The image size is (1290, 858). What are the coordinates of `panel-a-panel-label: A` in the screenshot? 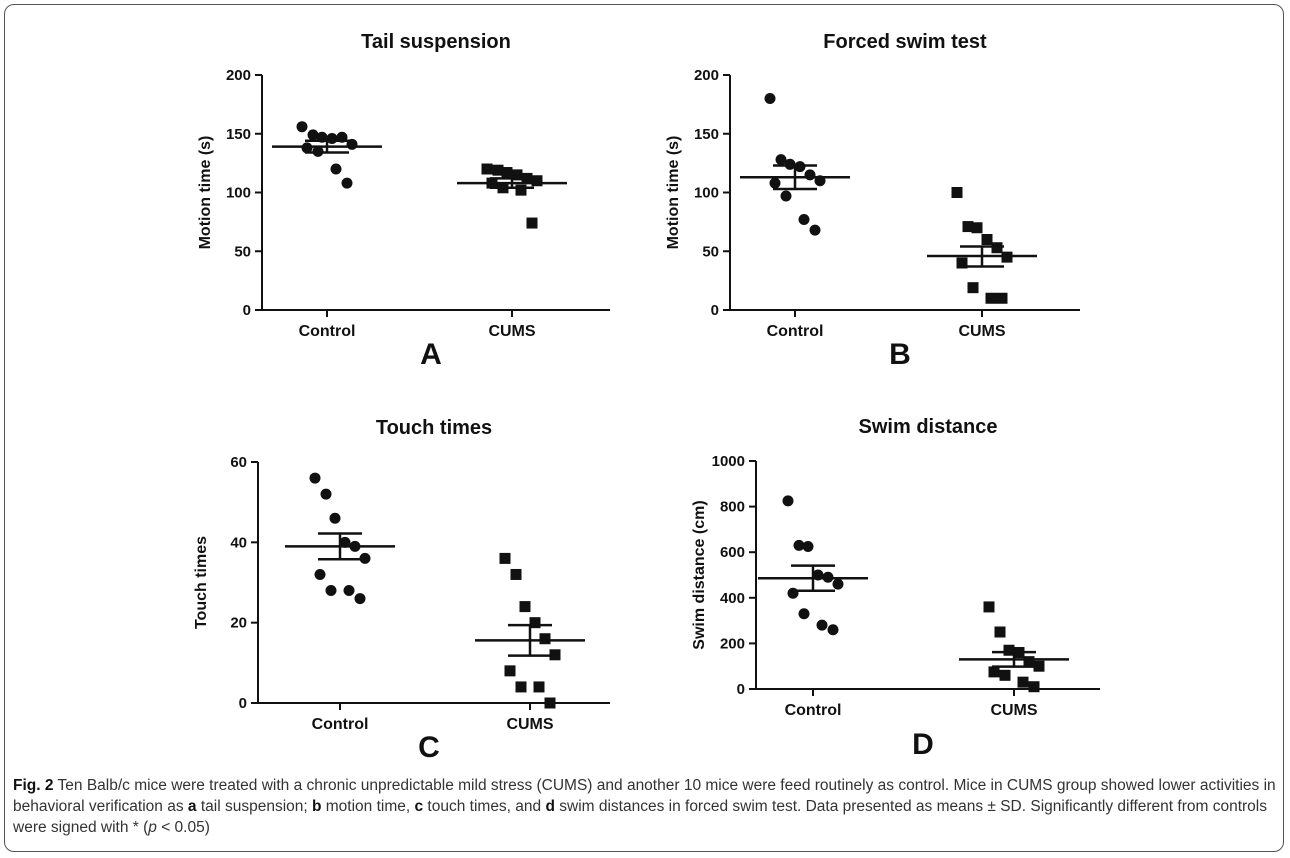 It's located at (431, 354).